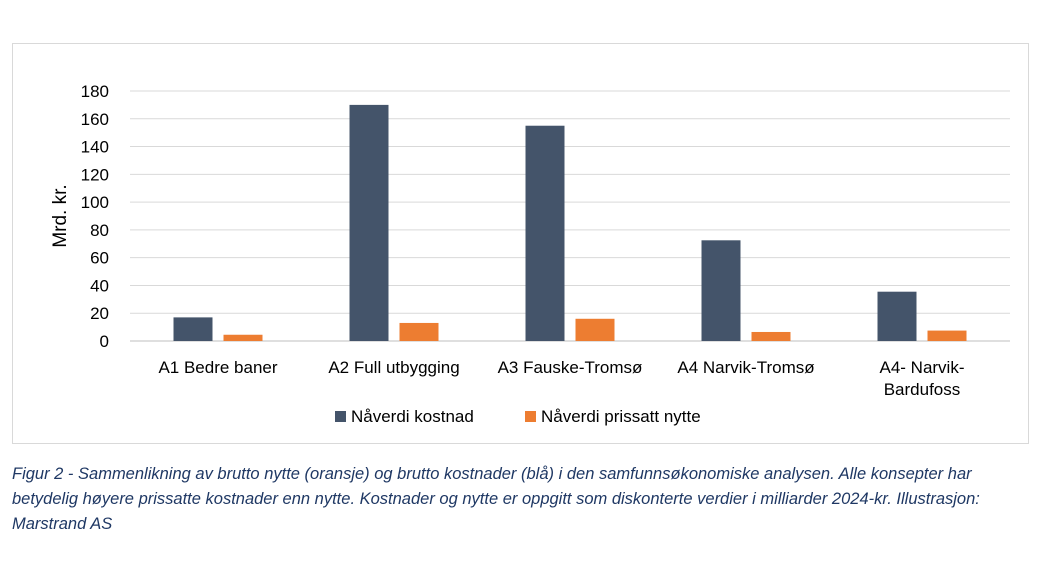 This screenshot has width=1038, height=576. Describe the element at coordinates (393, 367) in the screenshot. I see `x-tick-label: A2 Full utbygging` at that location.